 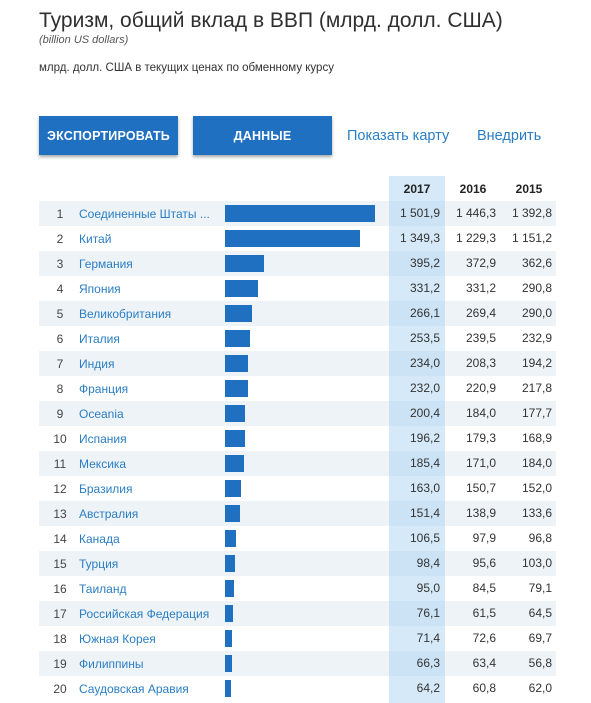 I want to click on table-row: 17 Российская Федерация 76,1 61,5 64,5, so click(x=297, y=613).